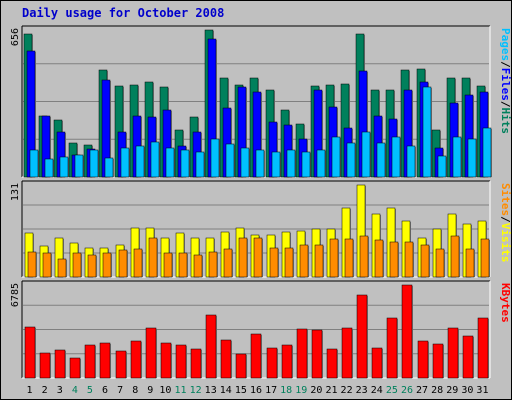 The image size is (512, 400). What do you see at coordinates (505, 243) in the screenshot?
I see `legend-visits: Visits` at bounding box center [505, 243].